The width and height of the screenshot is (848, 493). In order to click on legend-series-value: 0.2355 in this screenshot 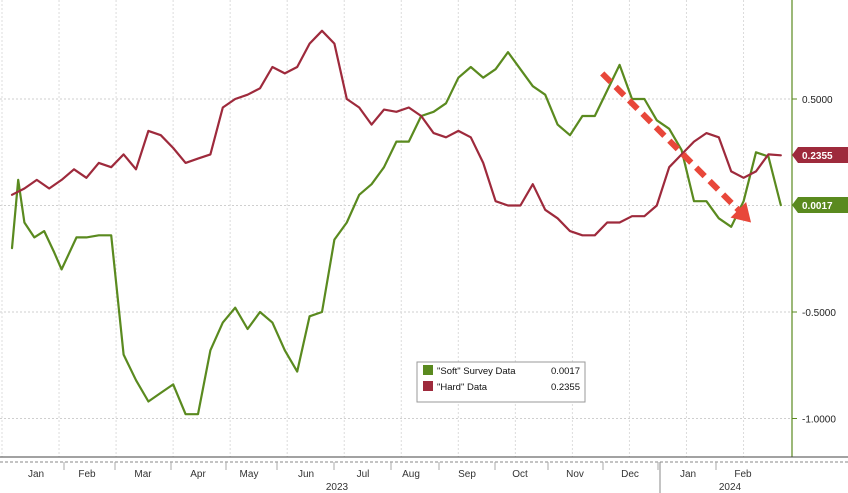, I will do `click(565, 387)`.